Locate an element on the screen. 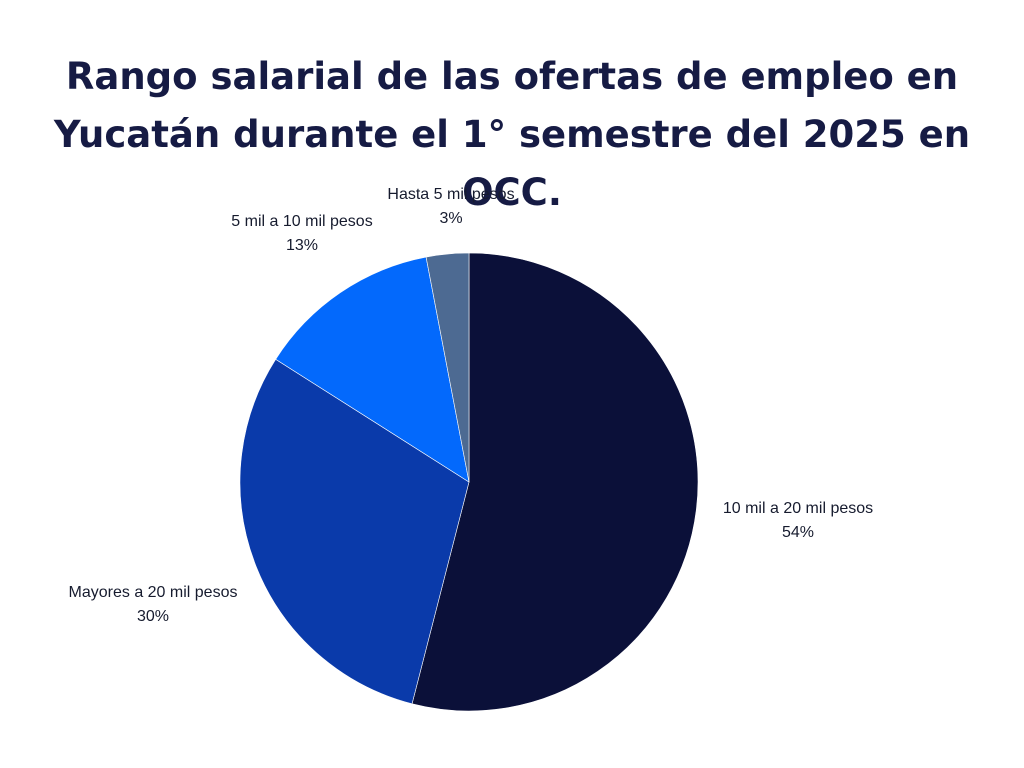 This screenshot has height=768, width=1024. slice-category-label: Mayores a 20 mil pesos is located at coordinates (153, 592).